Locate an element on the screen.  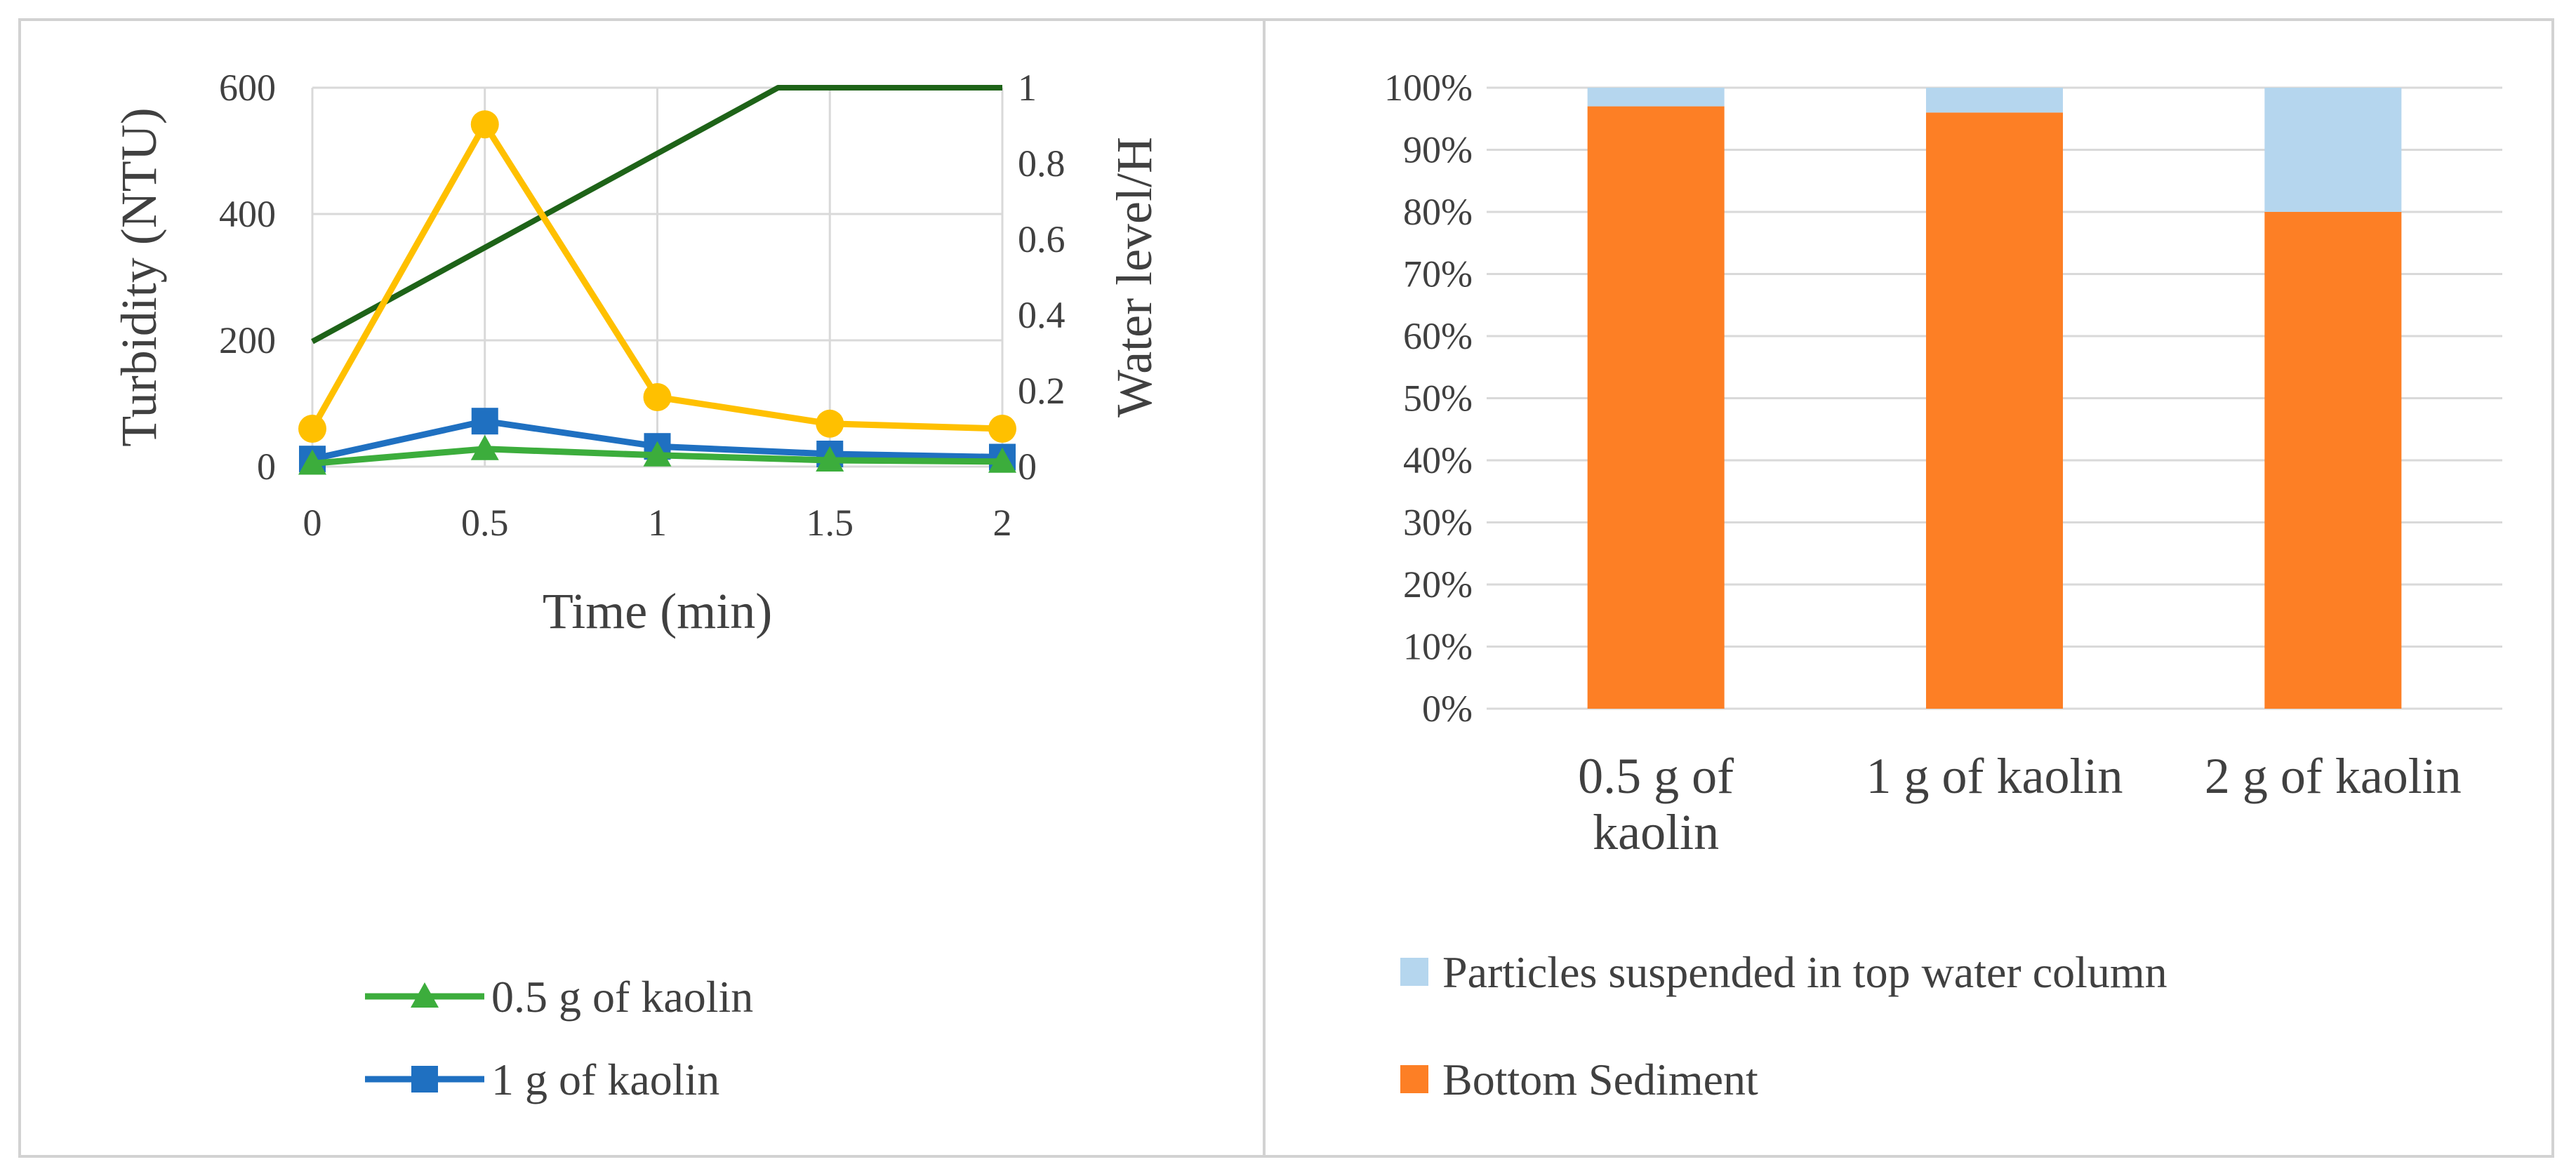
category-label: kaolin is located at coordinates (1656, 832).